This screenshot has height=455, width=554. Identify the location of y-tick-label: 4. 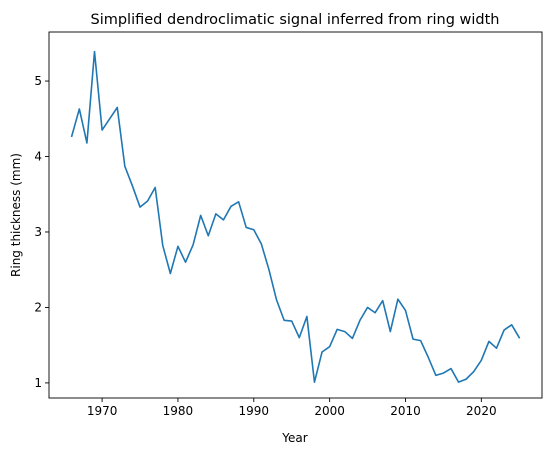
(38, 157).